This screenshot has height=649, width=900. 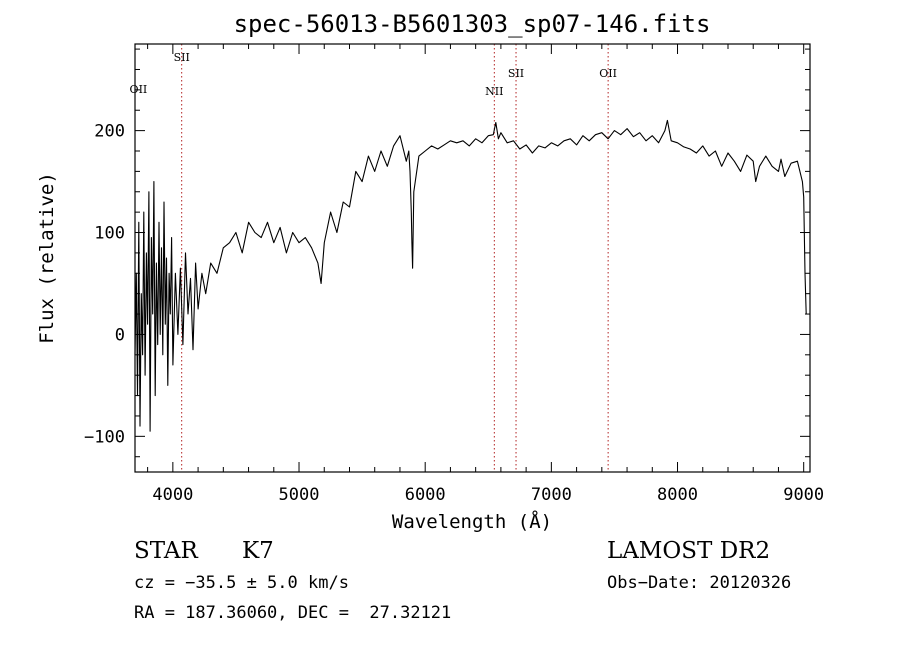 What do you see at coordinates (120, 335) in the screenshot?
I see `y-tick-label: 0` at bounding box center [120, 335].